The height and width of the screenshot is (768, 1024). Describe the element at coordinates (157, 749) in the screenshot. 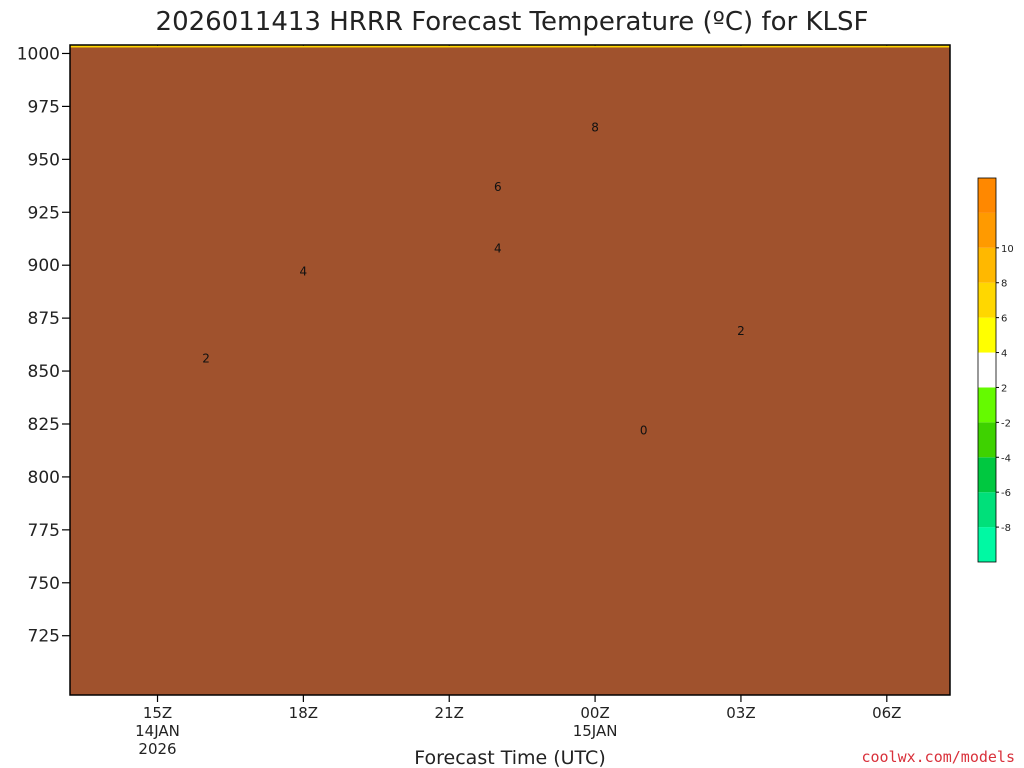

I see `x-tick-date-label: 2026` at that location.